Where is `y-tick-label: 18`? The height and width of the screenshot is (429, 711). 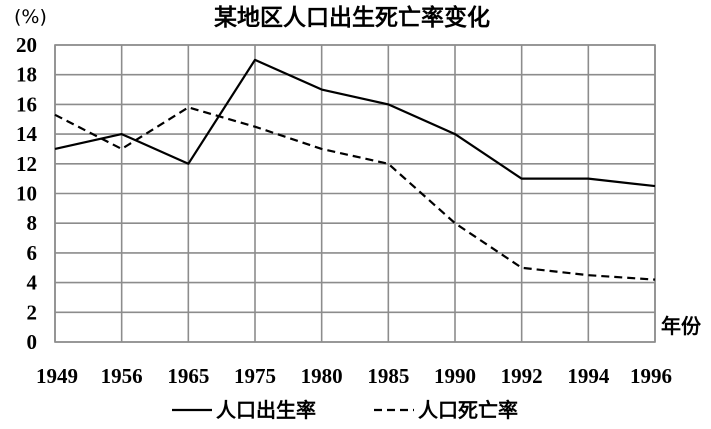 y-tick-label: 18 is located at coordinates (26, 75).